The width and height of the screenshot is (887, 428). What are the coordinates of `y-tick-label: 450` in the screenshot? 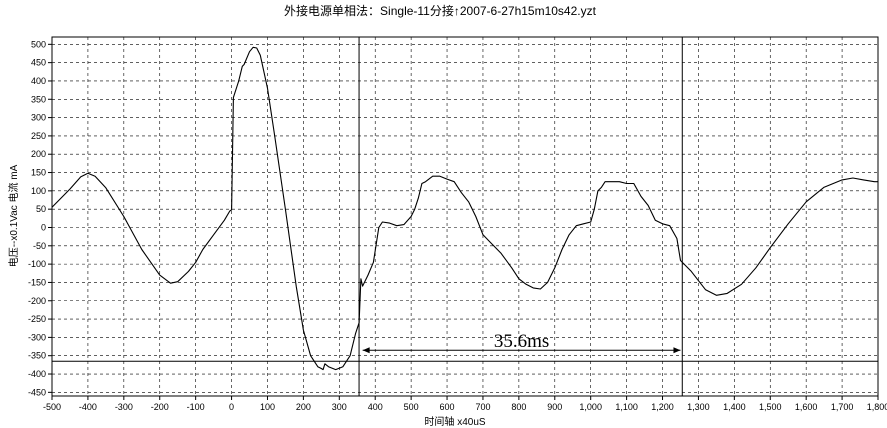 It's located at (38, 63).